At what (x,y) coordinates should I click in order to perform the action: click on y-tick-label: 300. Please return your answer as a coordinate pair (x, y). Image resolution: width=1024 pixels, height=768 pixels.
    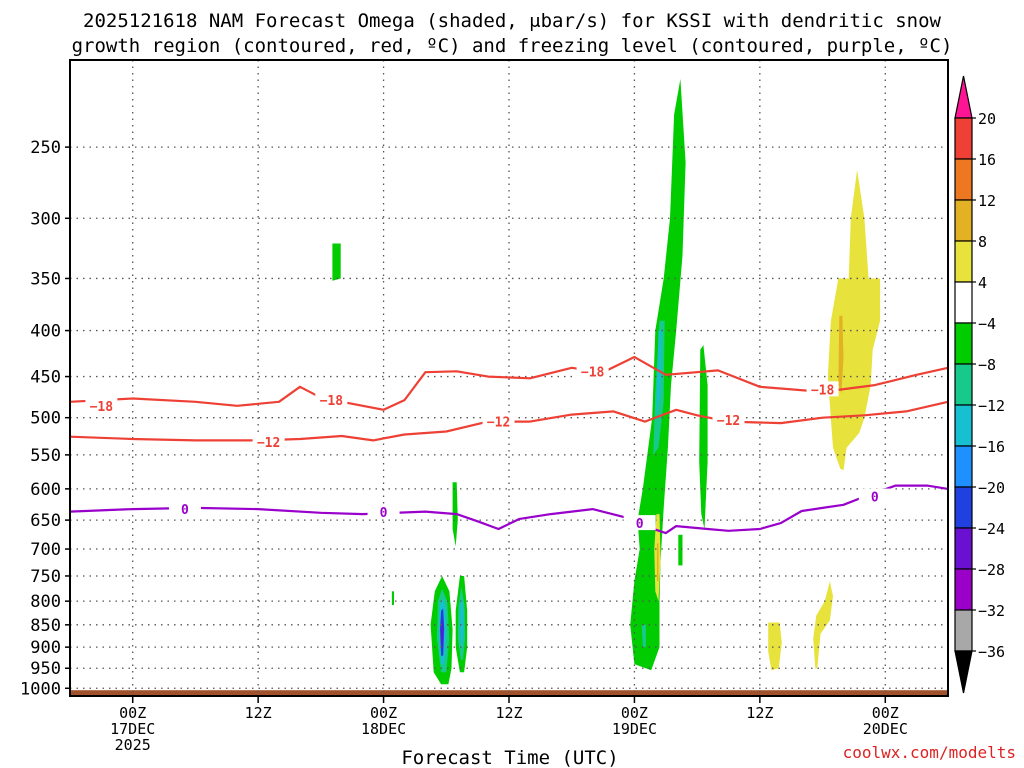
    Looking at the image, I should click on (45, 219).